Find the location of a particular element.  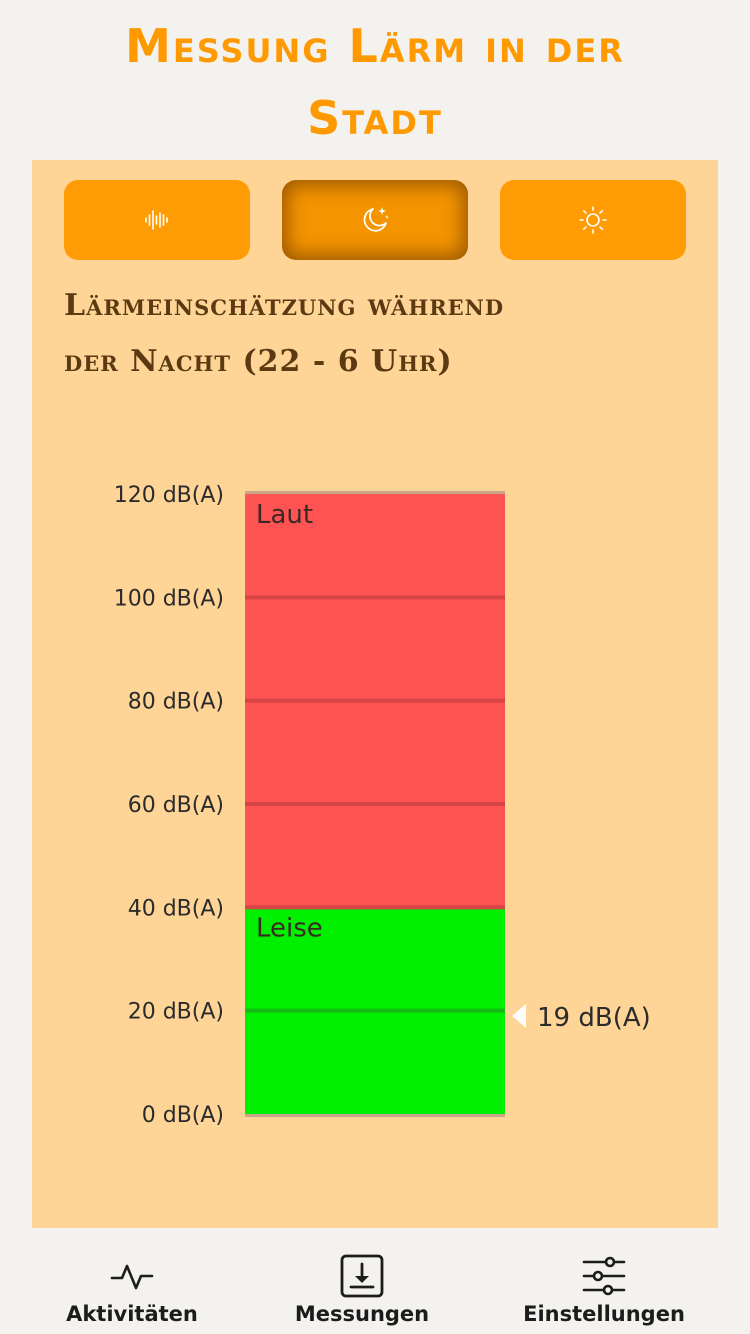

app-title-line2: Stadt is located at coordinates (375, 118).